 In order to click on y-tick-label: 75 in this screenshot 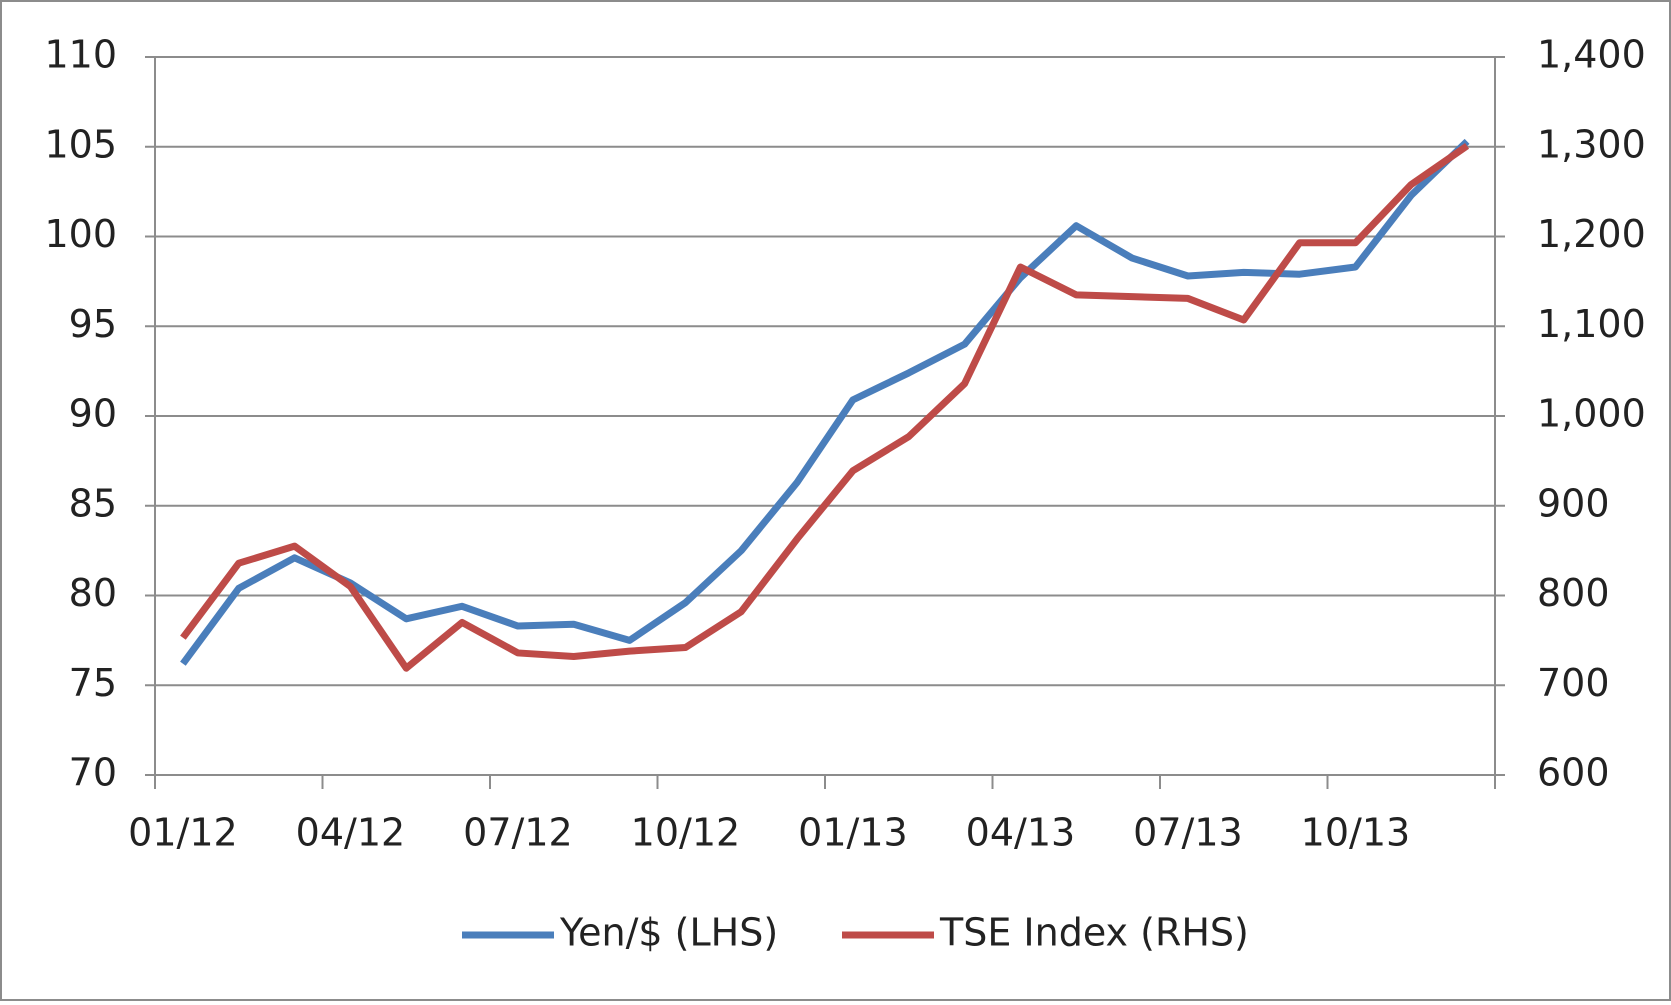, I will do `click(93, 683)`.